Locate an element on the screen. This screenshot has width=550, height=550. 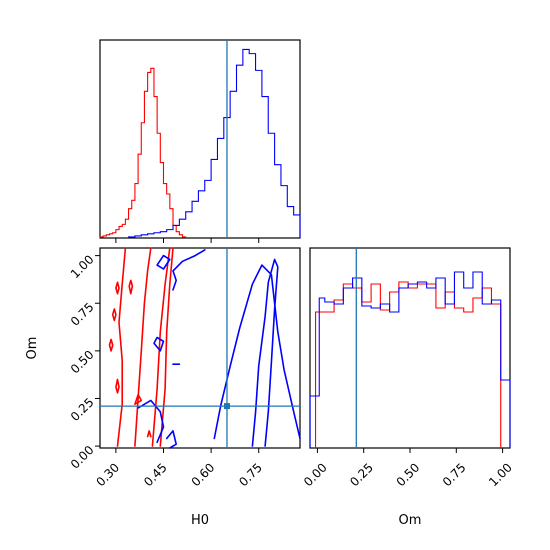
joint-panel-frame is located at coordinates (200, 348).